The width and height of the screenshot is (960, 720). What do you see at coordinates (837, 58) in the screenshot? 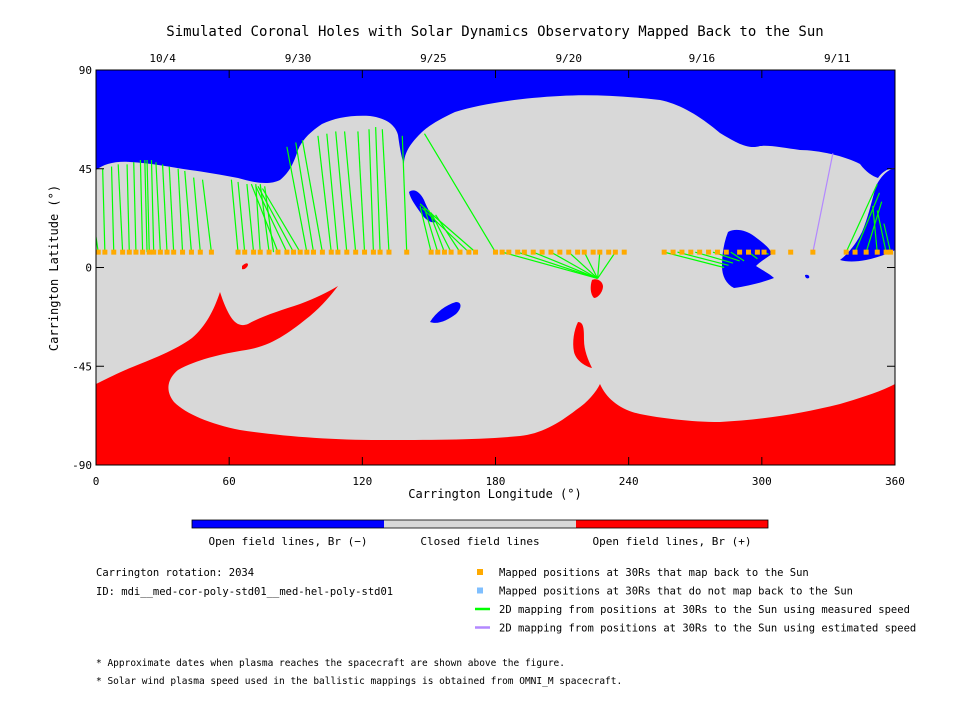
I see `top-date-label: 9/11` at bounding box center [837, 58].